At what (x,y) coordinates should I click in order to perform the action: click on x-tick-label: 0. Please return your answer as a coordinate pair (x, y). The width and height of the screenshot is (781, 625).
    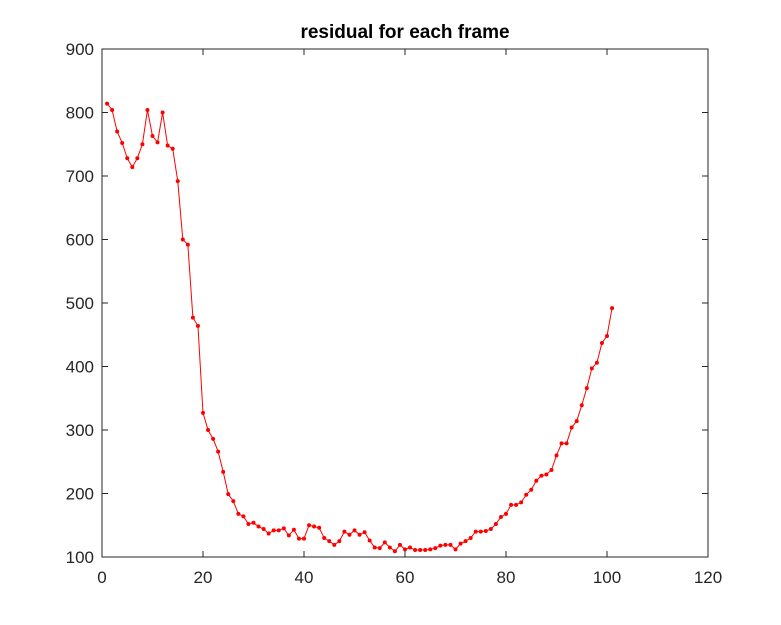
    Looking at the image, I should click on (101, 577).